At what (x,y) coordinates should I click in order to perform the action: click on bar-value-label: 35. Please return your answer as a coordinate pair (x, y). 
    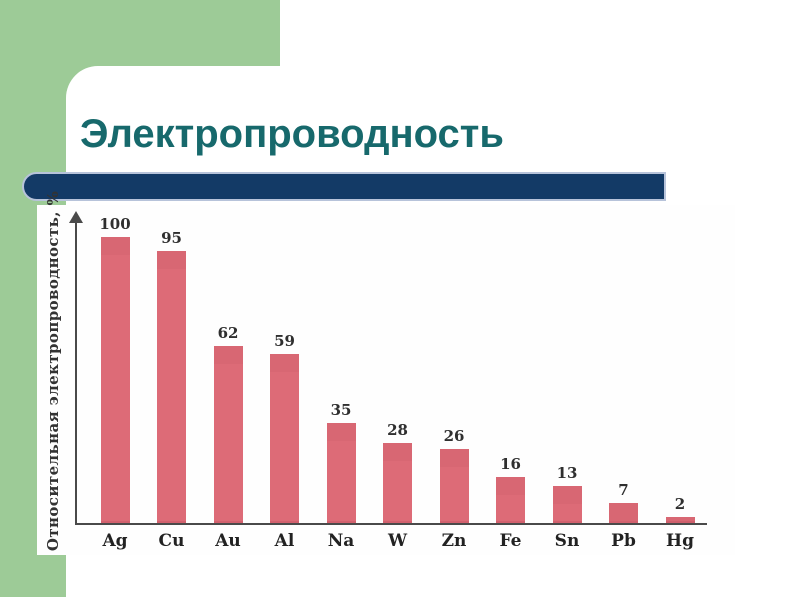
    Looking at the image, I should click on (341, 410).